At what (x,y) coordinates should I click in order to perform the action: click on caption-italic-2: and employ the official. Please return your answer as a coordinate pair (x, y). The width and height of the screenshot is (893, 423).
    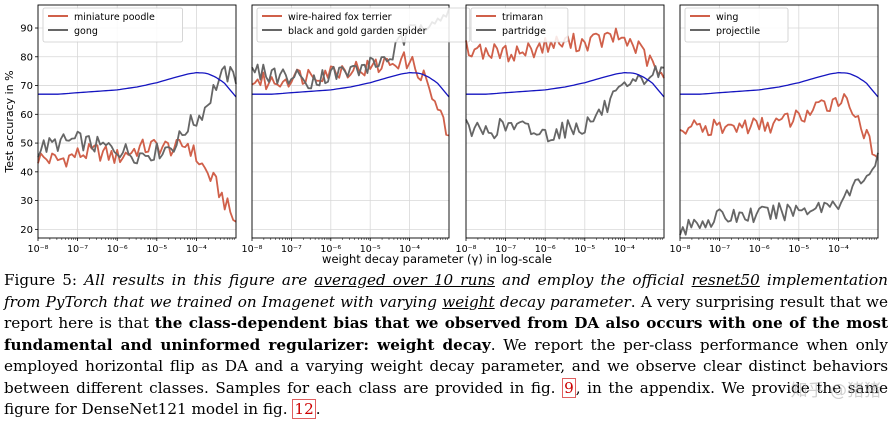
    Looking at the image, I should click on (593, 280).